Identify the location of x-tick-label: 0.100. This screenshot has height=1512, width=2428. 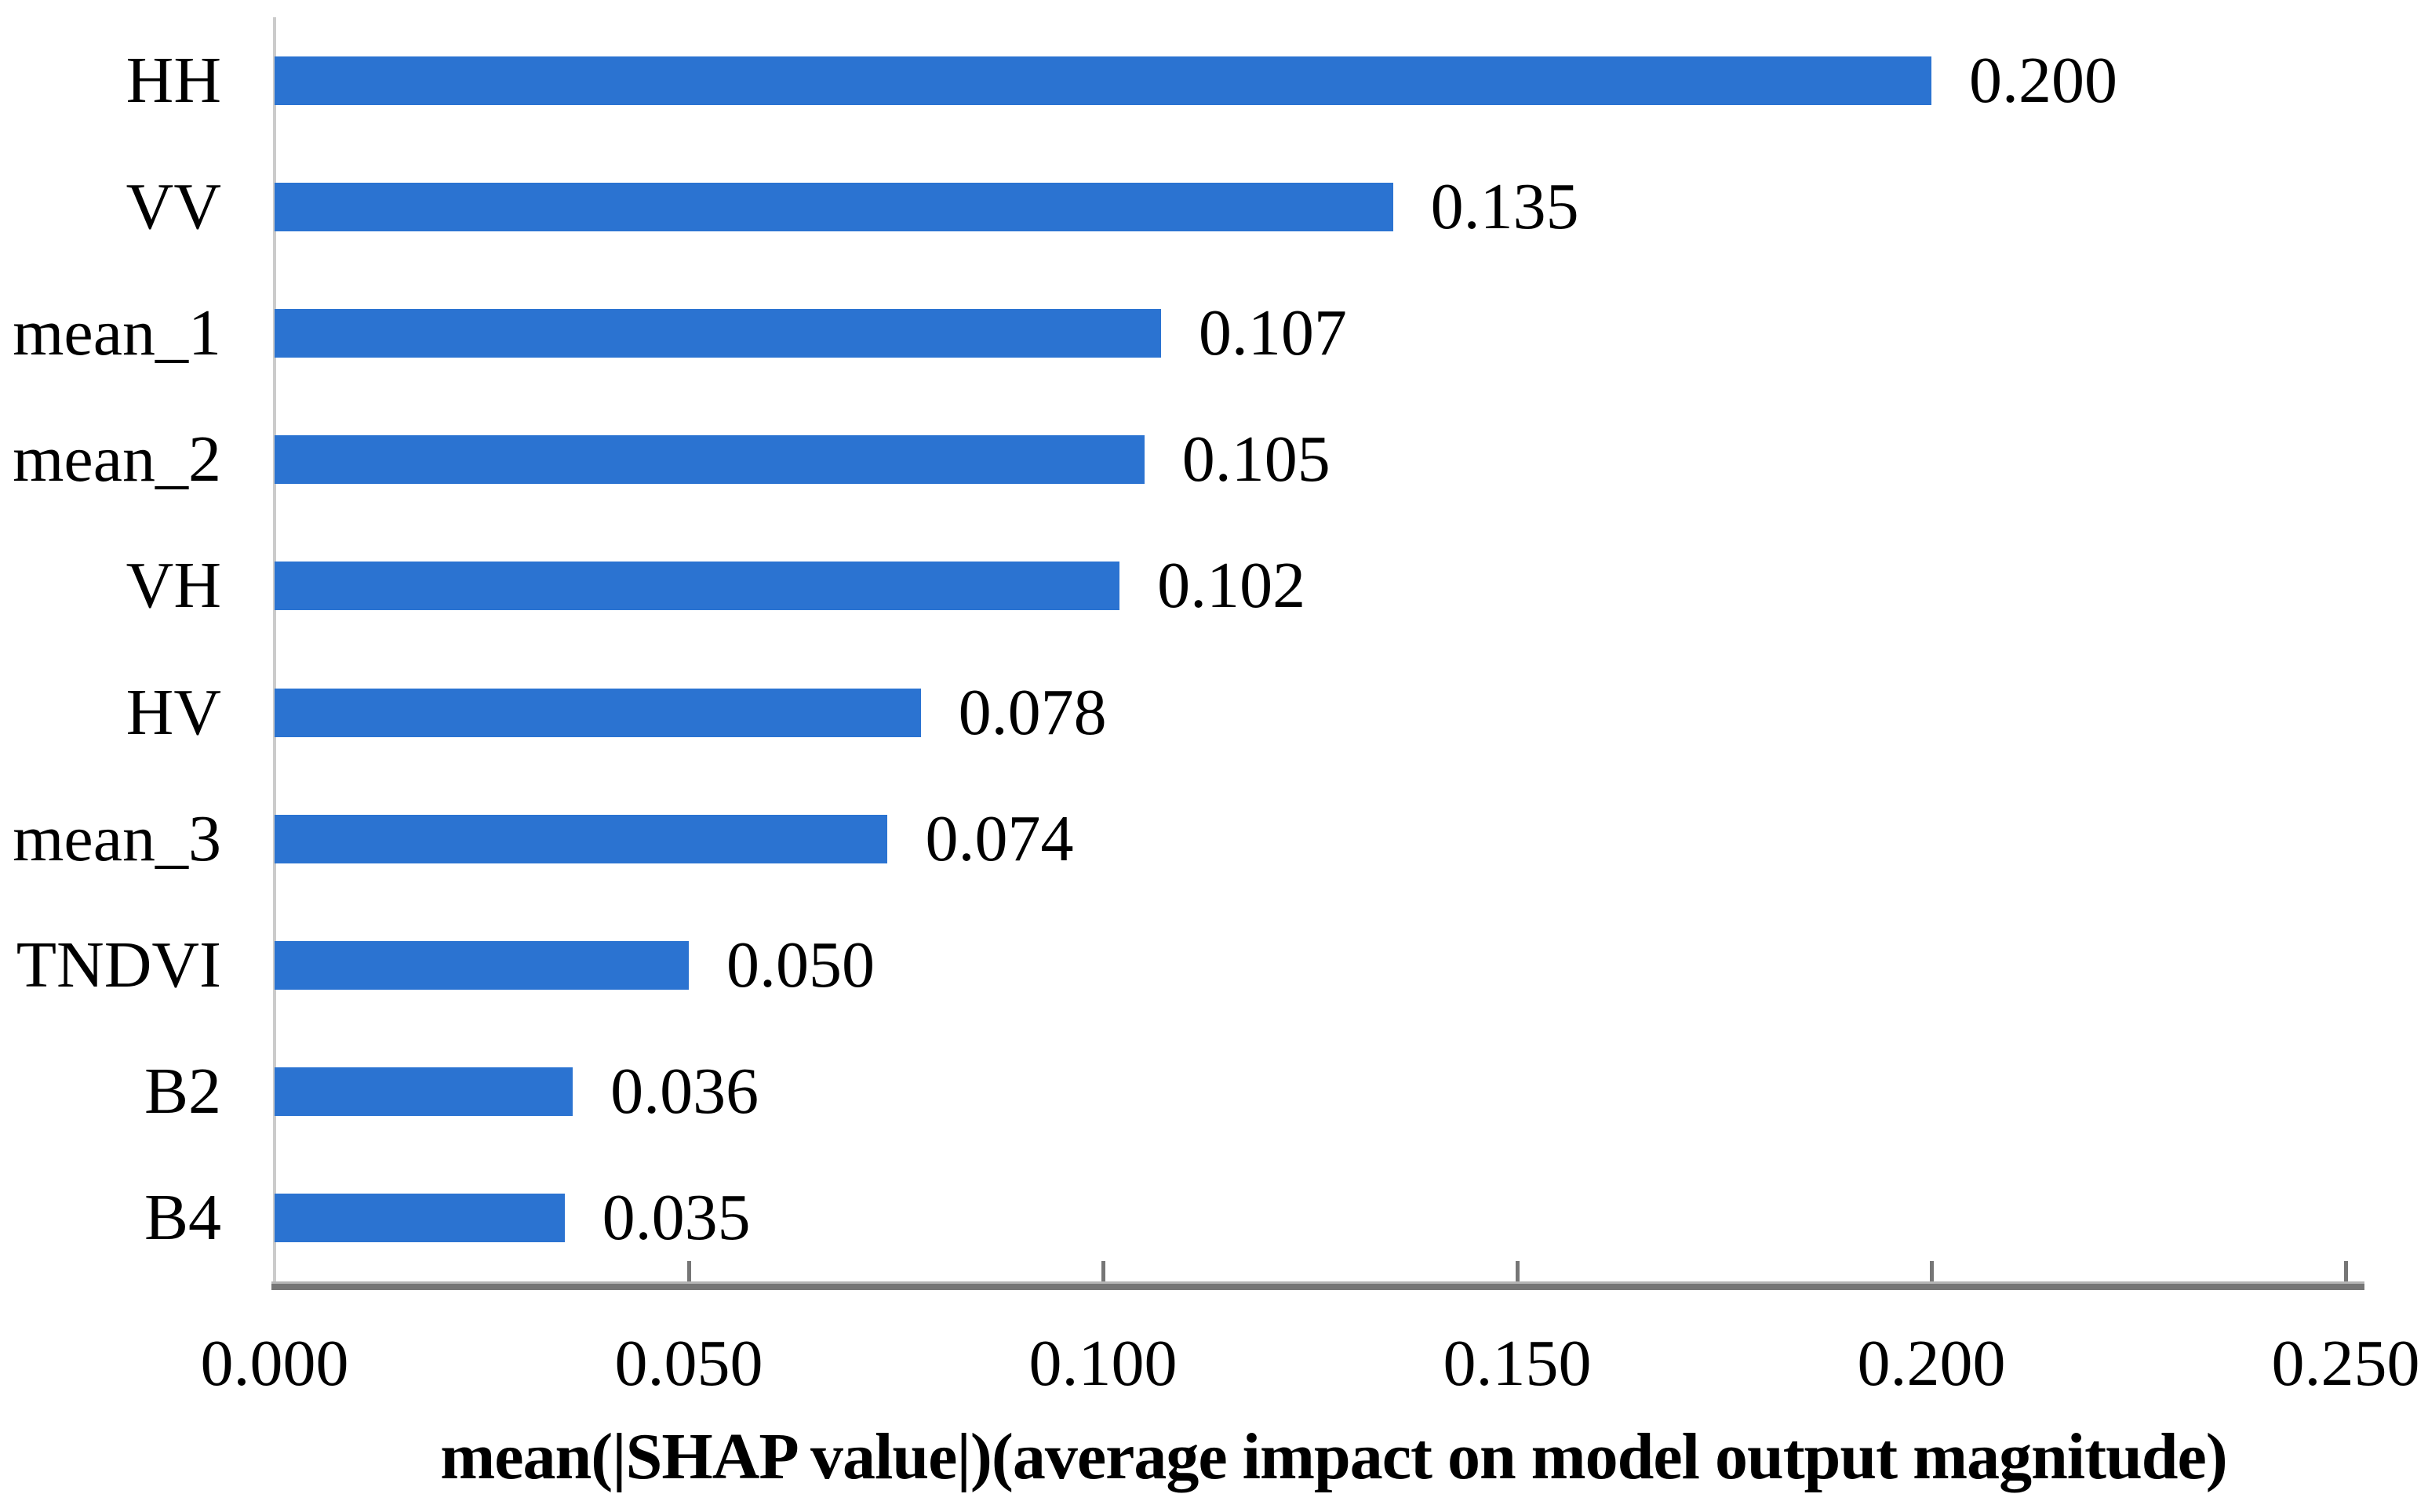
(1103, 1363).